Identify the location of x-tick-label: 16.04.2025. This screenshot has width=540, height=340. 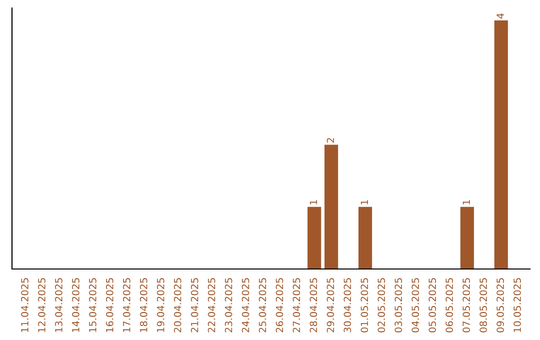
(110, 305).